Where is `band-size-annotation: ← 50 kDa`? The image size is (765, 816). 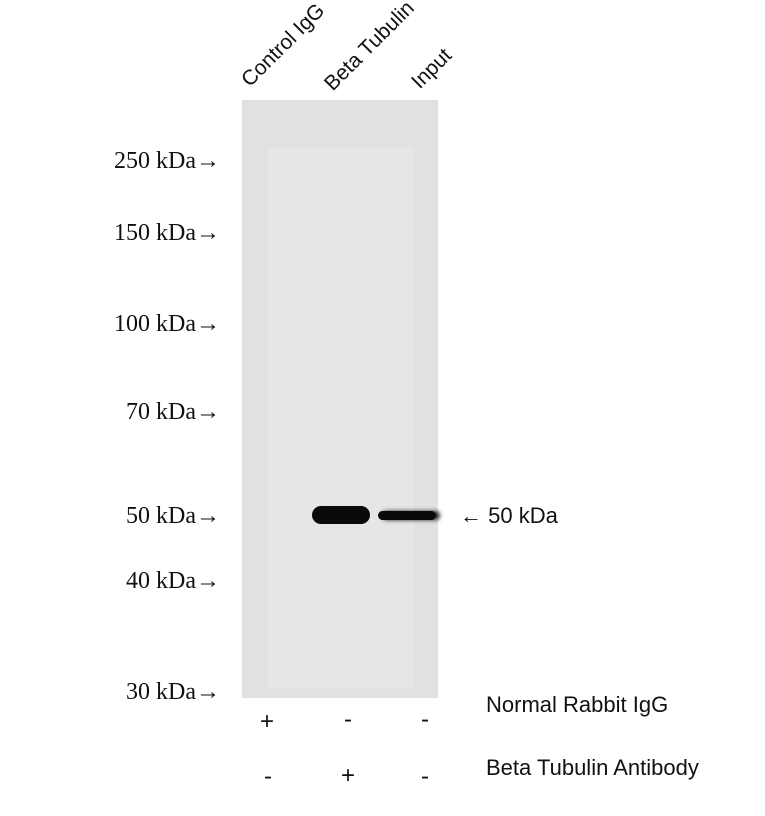 band-size-annotation: ← 50 kDa is located at coordinates (509, 515).